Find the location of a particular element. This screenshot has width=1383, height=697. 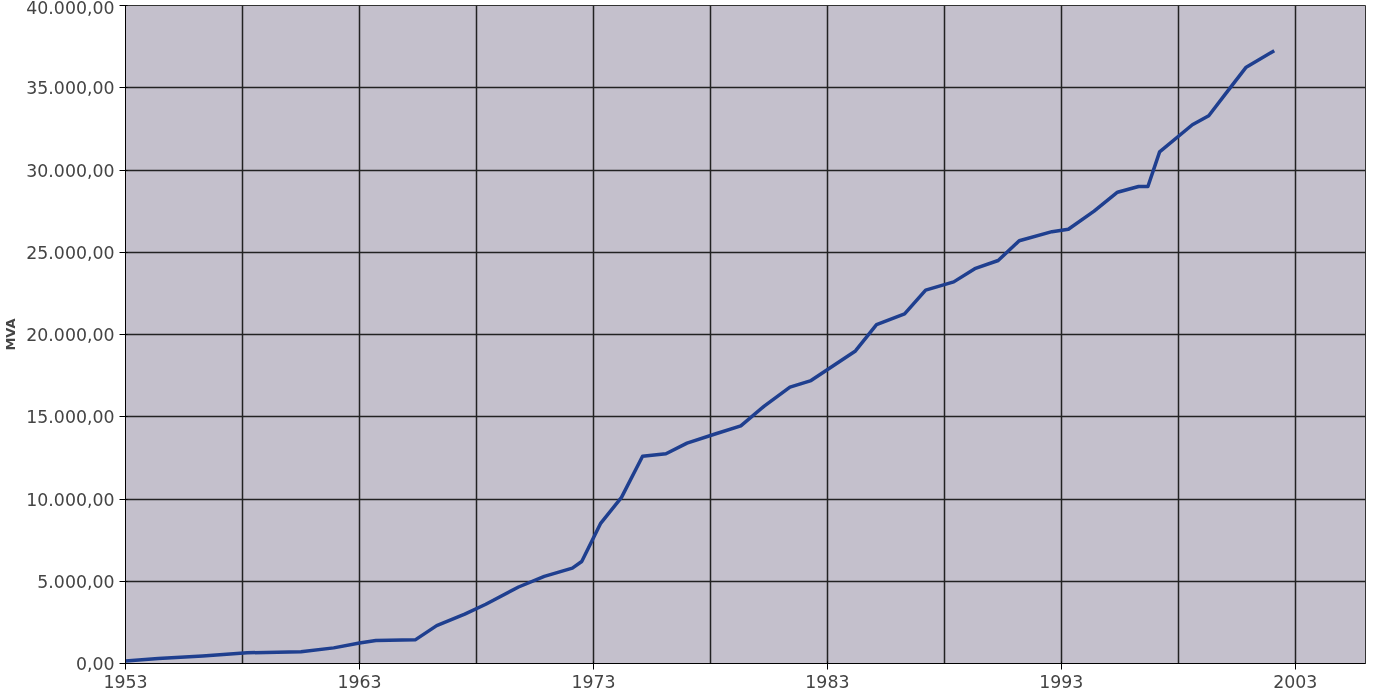

x-tick-label: 1993 is located at coordinates (1061, 681).